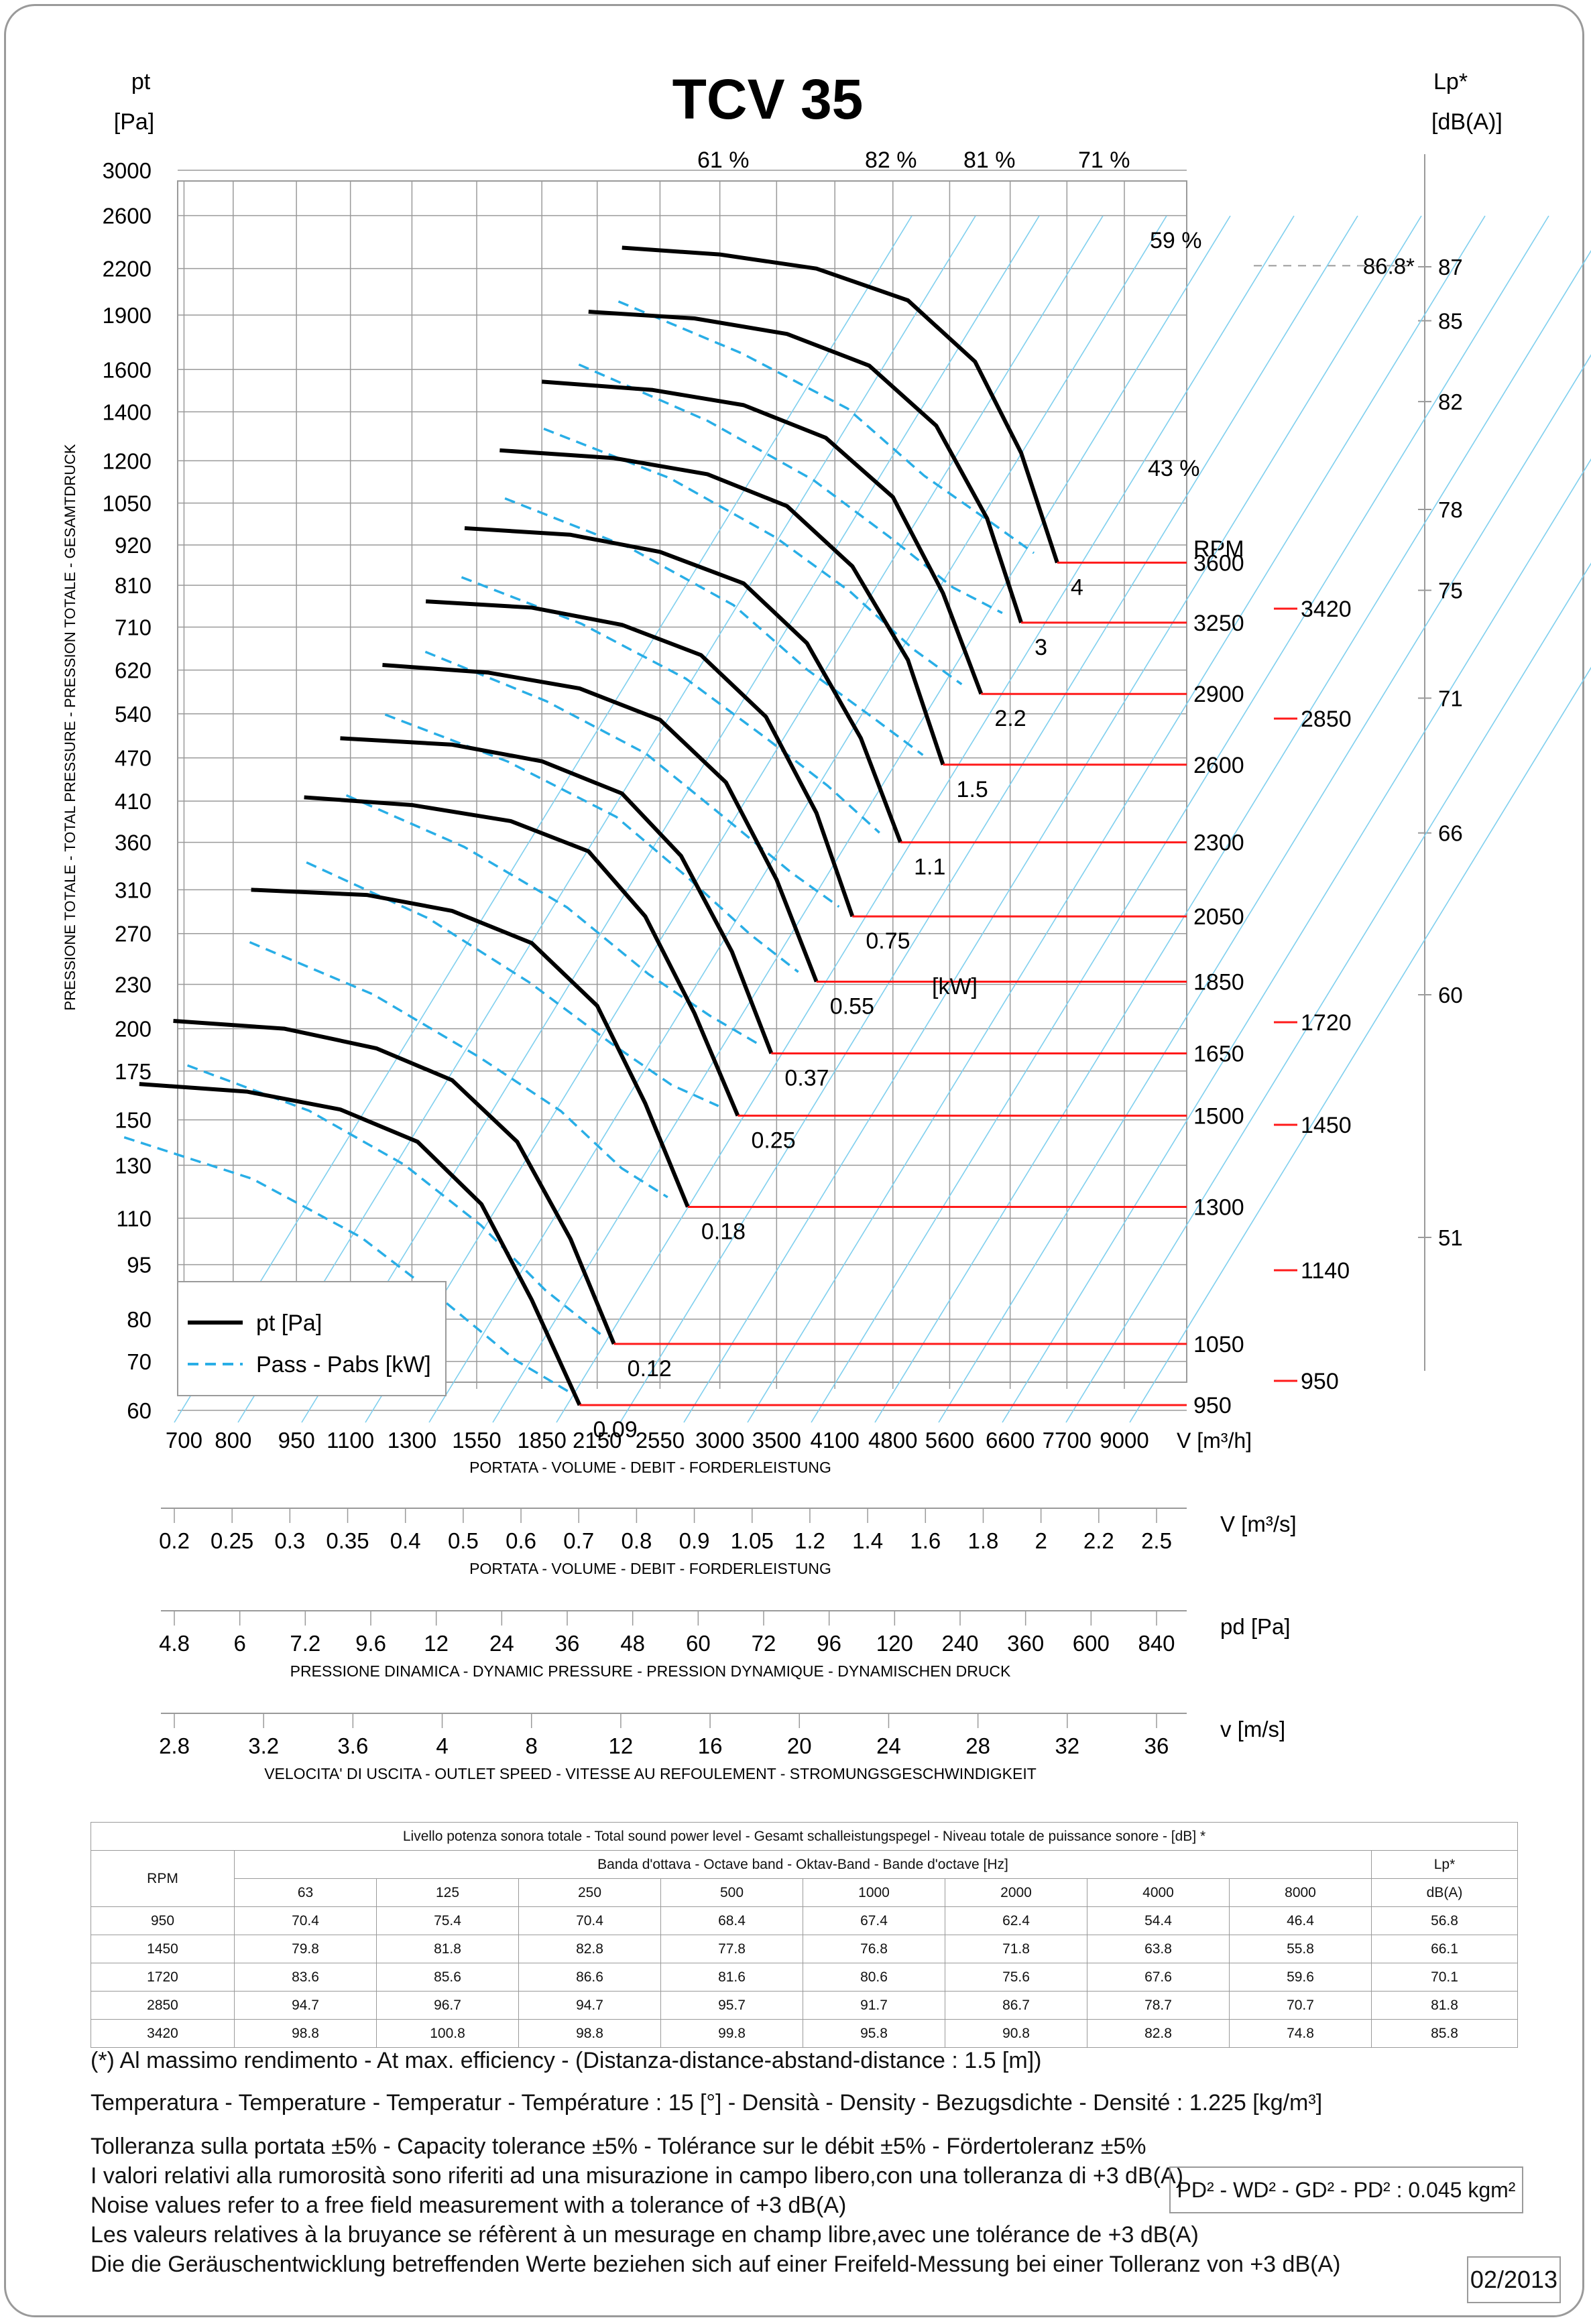 Image resolution: width=1591 pixels, height=2324 pixels. I want to click on lp-max-mark: 86.8*, so click(1389, 265).